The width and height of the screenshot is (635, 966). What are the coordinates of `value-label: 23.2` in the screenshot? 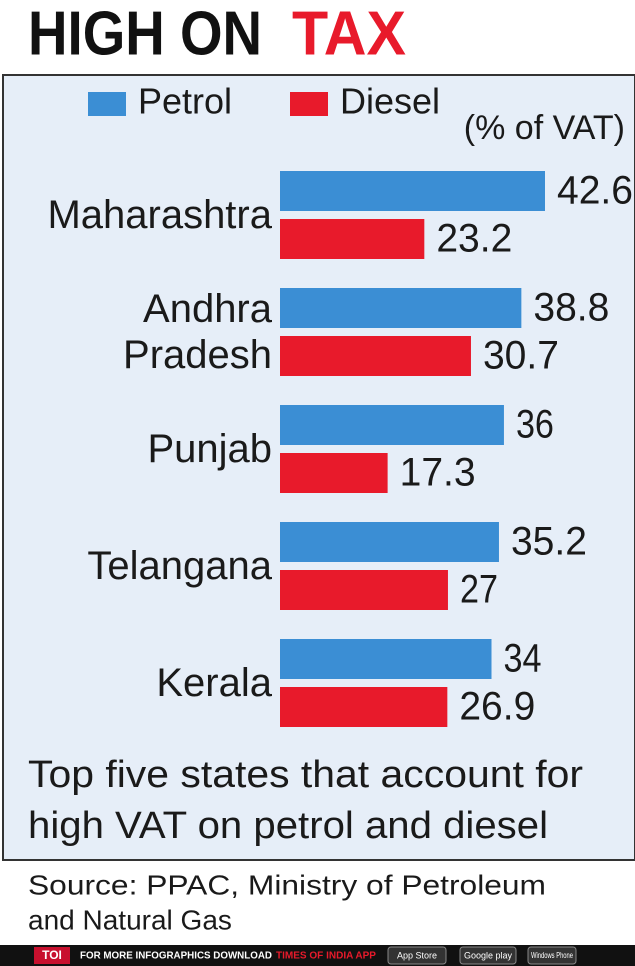 It's located at (474, 239).